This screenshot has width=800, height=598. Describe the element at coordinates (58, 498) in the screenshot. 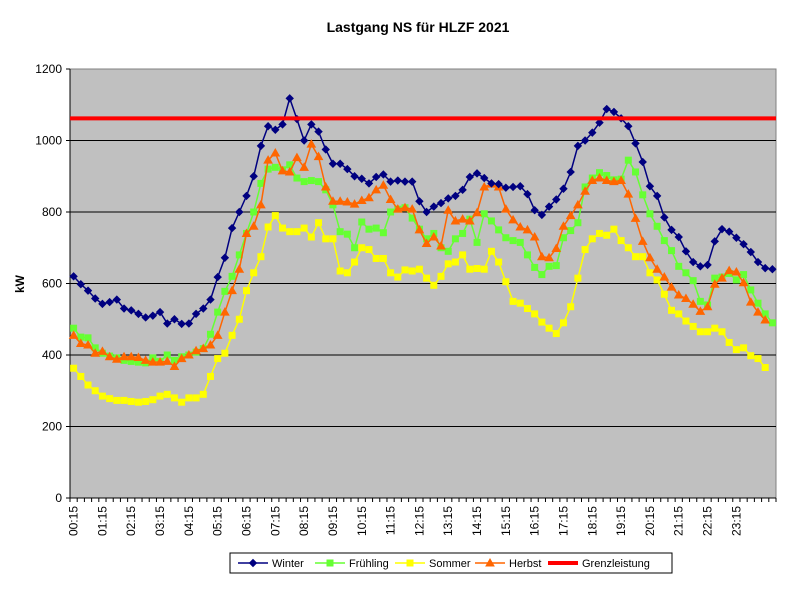

I see `y-tick-label: 0` at that location.